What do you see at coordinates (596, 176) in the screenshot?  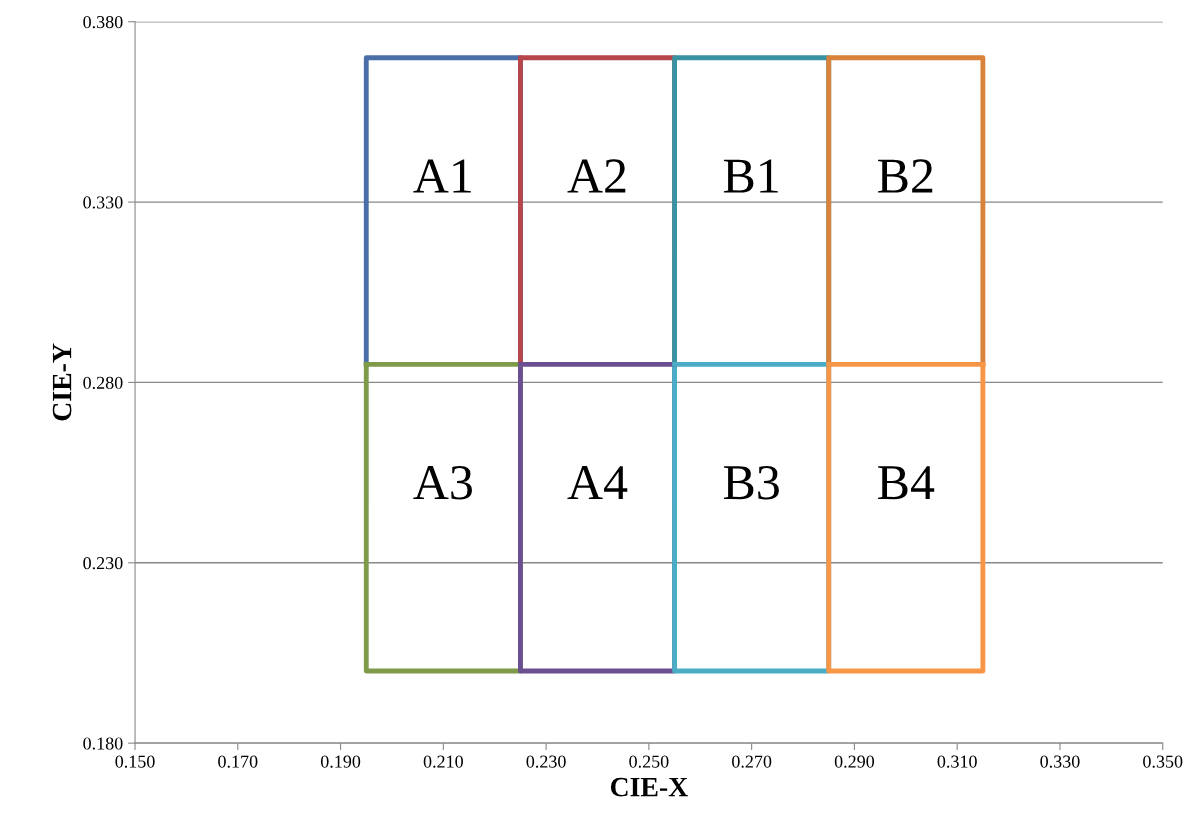 I see `series-label: A2` at bounding box center [596, 176].